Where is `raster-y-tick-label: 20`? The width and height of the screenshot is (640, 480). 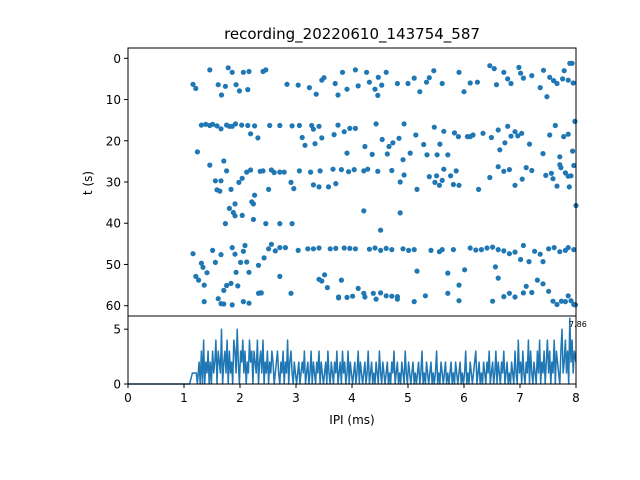 raster-y-tick-label: 20 is located at coordinates (113, 141).